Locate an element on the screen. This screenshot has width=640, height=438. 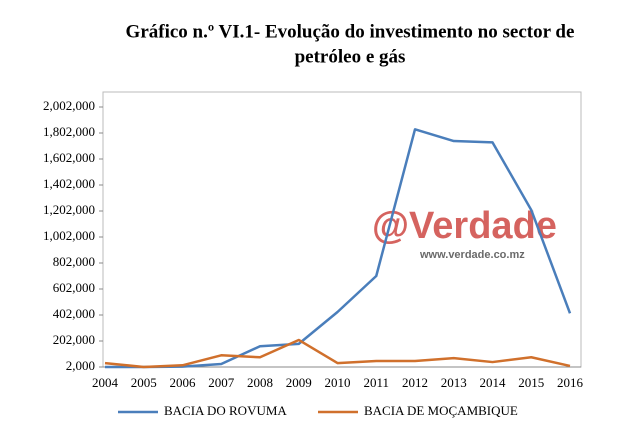
y-tick-label: 1,202,000 is located at coordinates (69, 209).